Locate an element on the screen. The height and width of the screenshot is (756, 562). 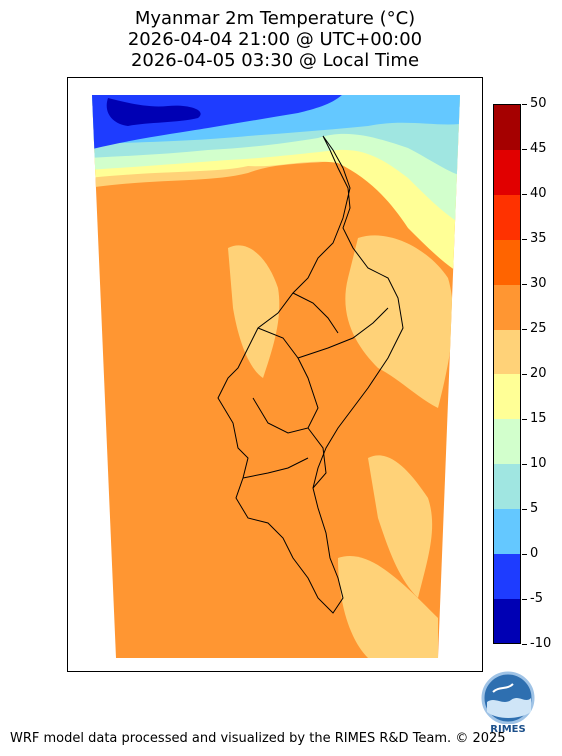
rimes-logo: RIMES is located at coordinates (508, 703).